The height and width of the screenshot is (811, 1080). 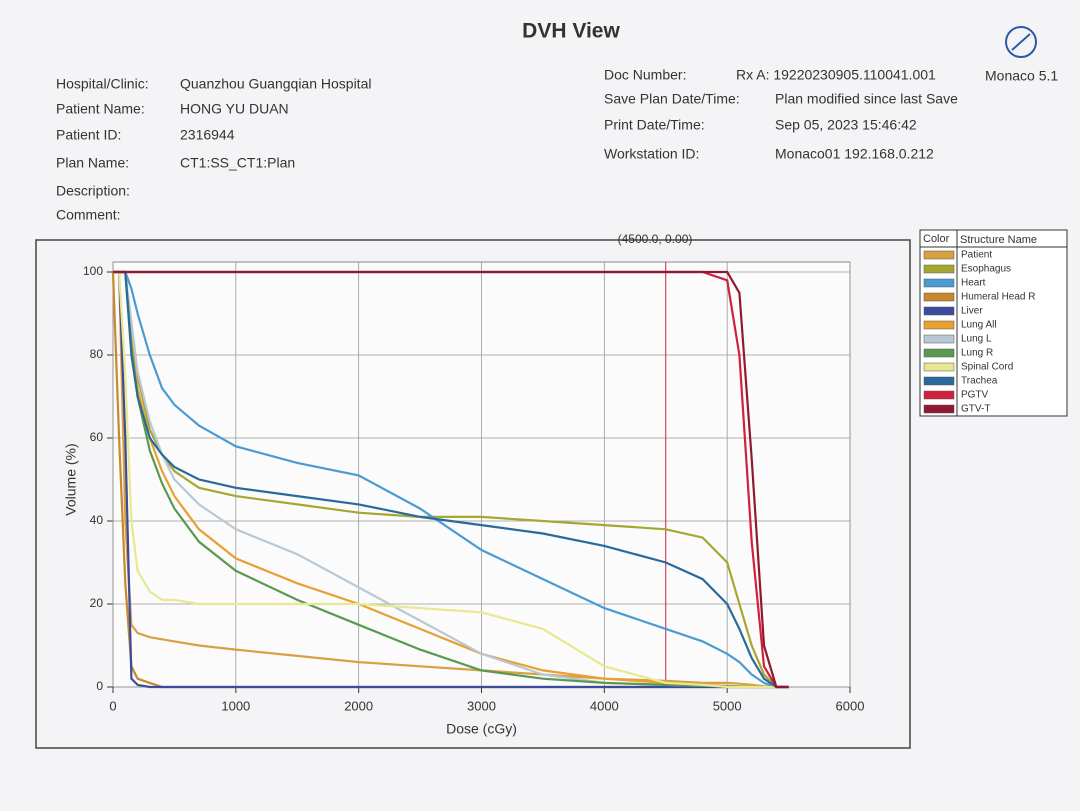 I want to click on field-label: Description:, so click(x=93, y=191).